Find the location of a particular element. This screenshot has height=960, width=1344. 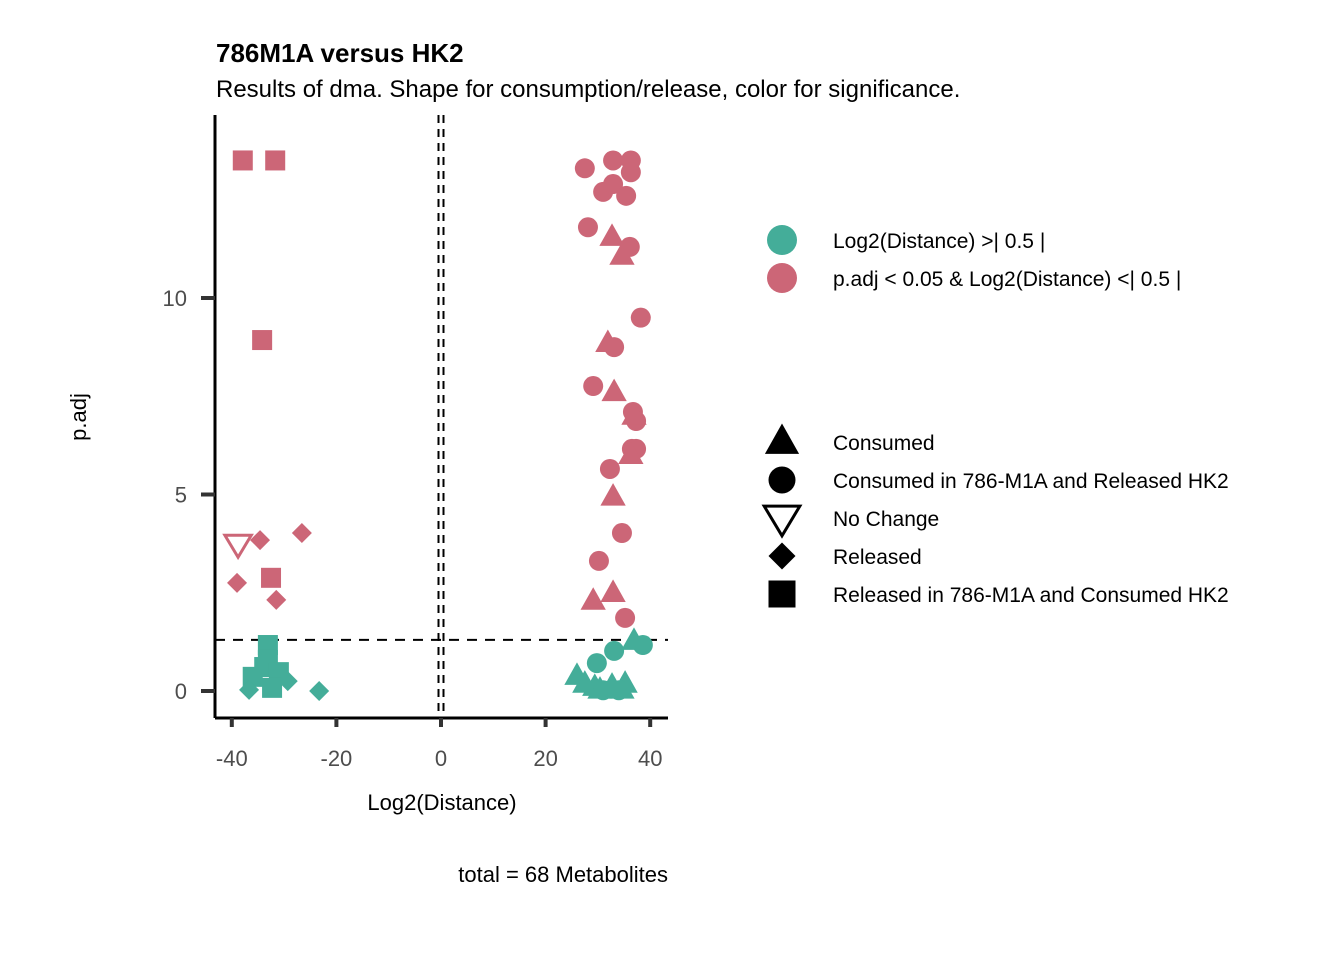

x-tick-label: -20 is located at coordinates (337, 758).